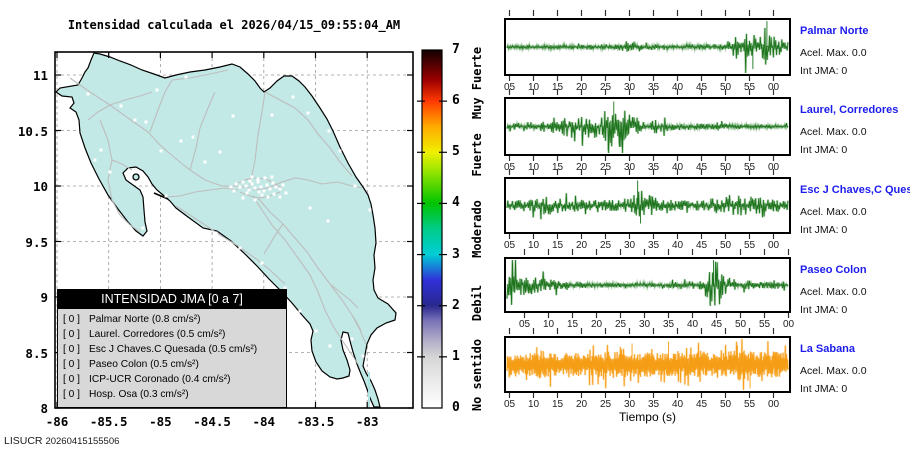 The width and height of the screenshot is (910, 460). I want to click on waveform-panel, so click(647, 125).